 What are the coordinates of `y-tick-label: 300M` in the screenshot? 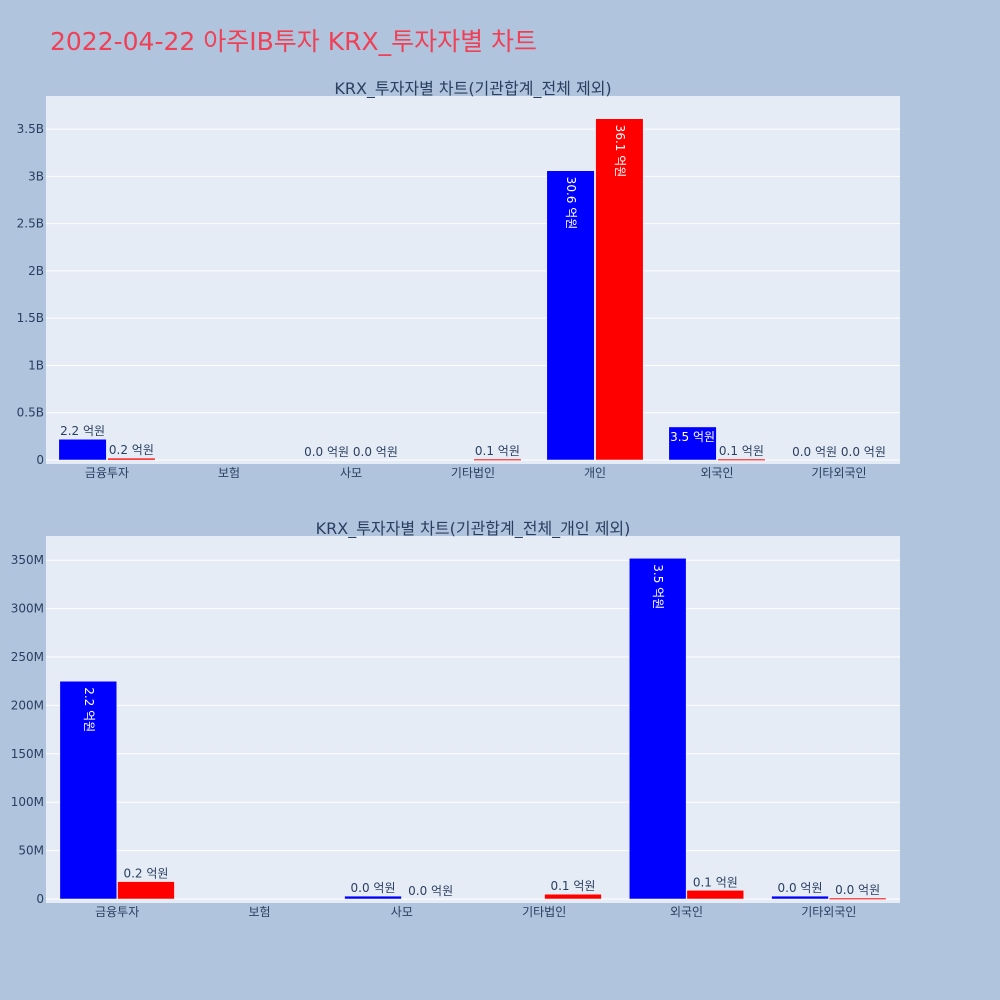 It's located at (27, 609).